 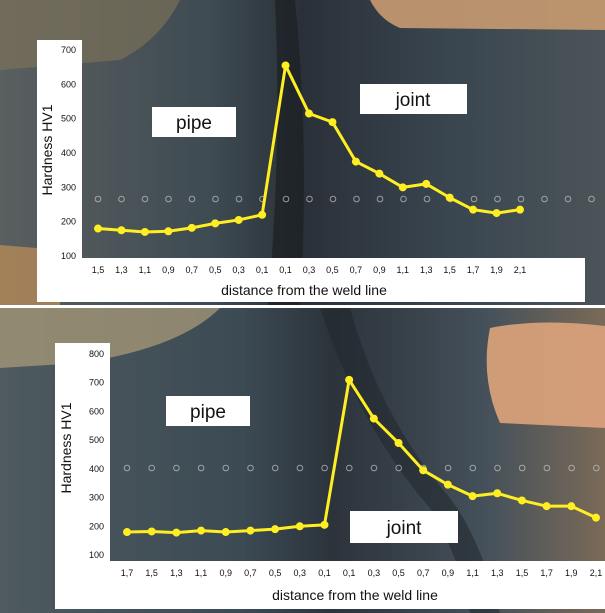 I want to click on y-tick-label: 800, so click(x=96, y=354).